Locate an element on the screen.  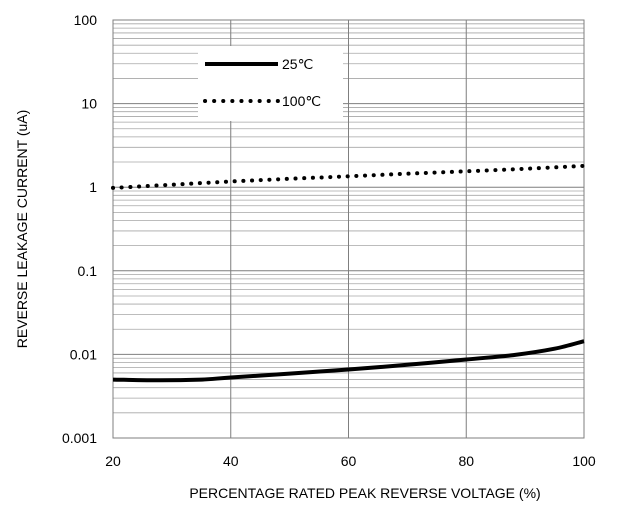
legend-box is located at coordinates (270, 83).